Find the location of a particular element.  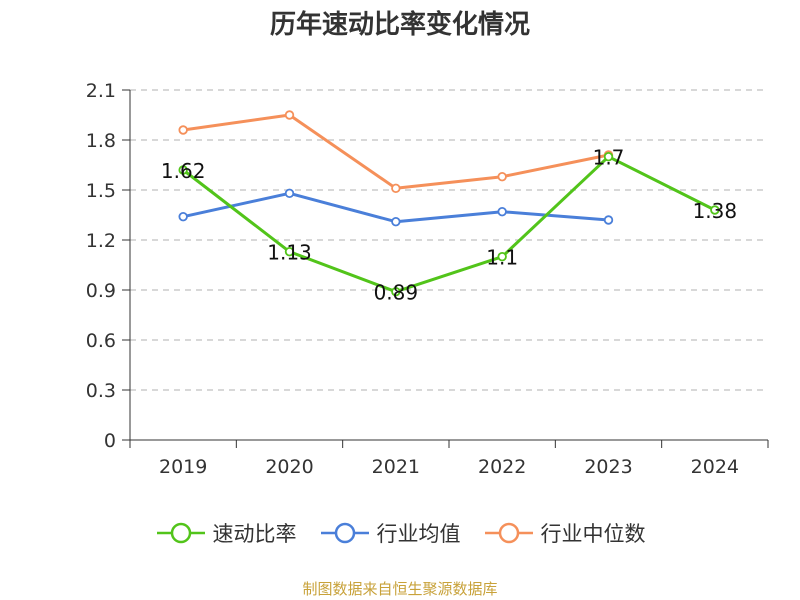

legend-item-quick-ratio: 速动比率 is located at coordinates (226, 533).